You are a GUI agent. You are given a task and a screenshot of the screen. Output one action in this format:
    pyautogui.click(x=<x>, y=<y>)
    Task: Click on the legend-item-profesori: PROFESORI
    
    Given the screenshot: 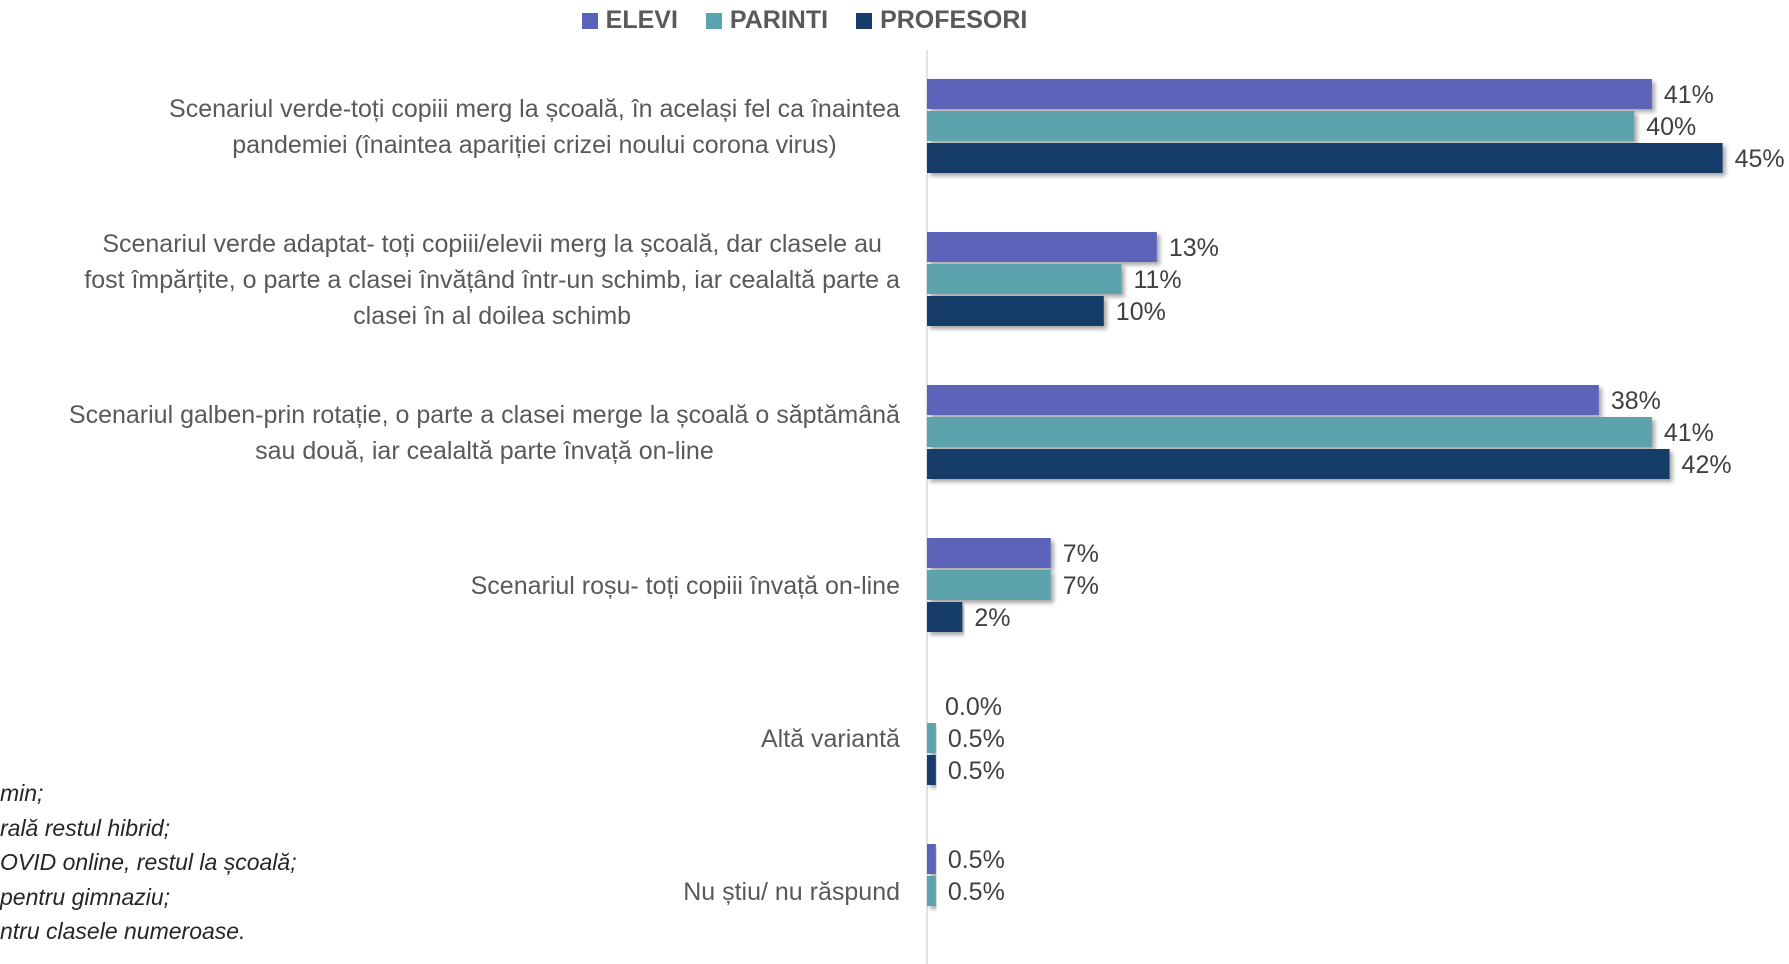 What is the action you would take?
    pyautogui.click(x=941, y=20)
    